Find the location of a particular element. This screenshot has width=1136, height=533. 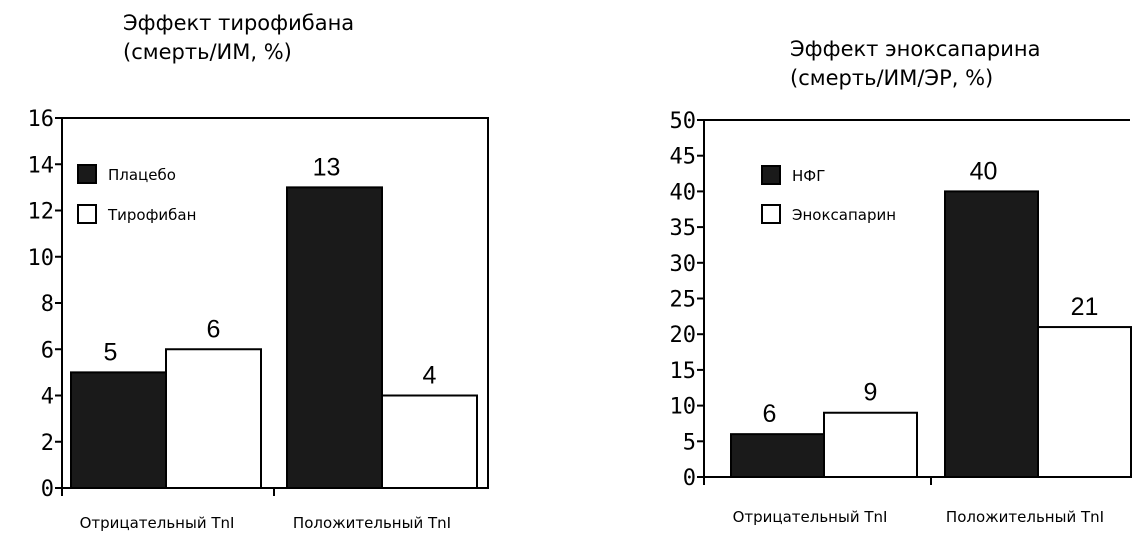

chart-subtitle-line: (смерть/ИМ, %) is located at coordinates (207, 52).